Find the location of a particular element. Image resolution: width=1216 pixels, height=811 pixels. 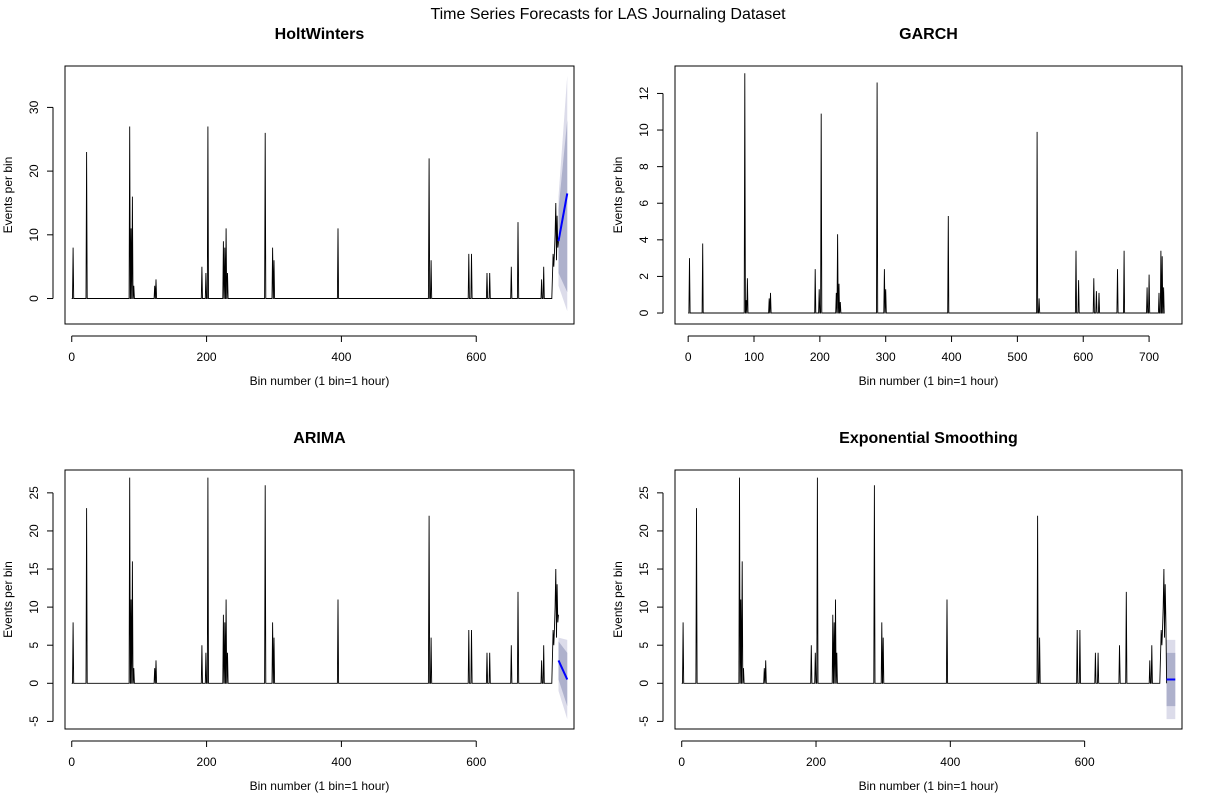

y-tick-label: 30 is located at coordinates (34, 107).